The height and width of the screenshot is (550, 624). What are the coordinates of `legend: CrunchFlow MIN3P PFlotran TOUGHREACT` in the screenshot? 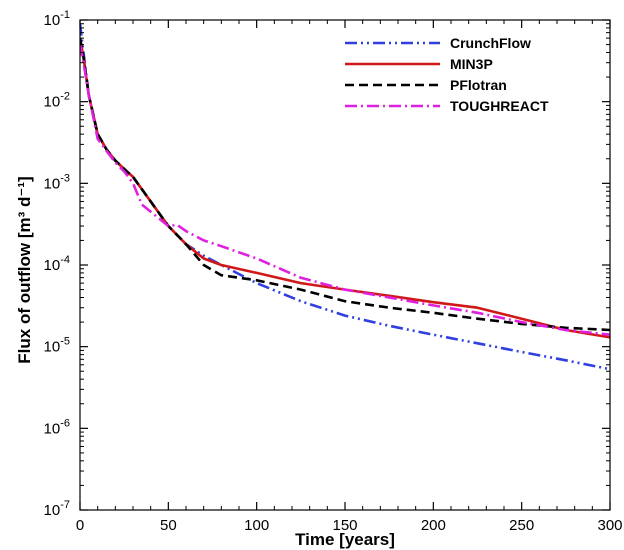 It's located at (447, 74).